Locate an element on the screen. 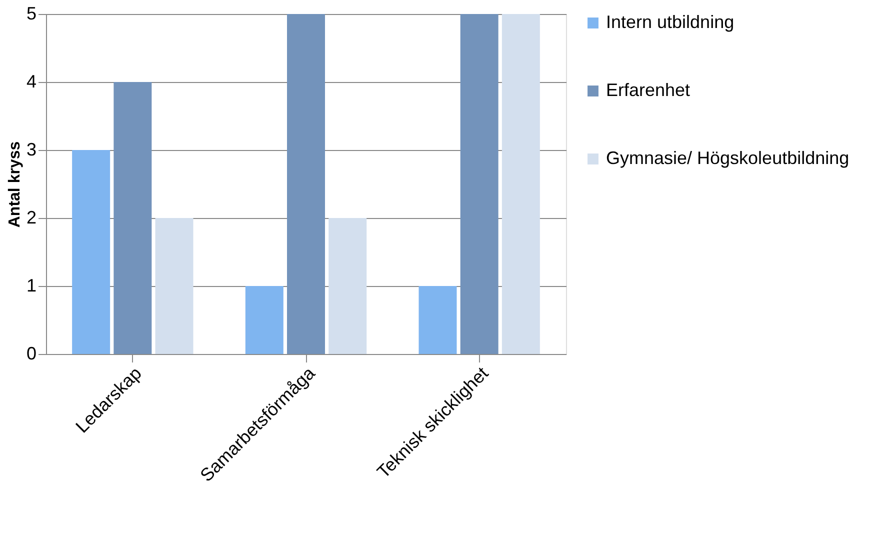 Image resolution: width=890 pixels, height=535 pixels. y-axis-title: Antal kryss is located at coordinates (15, 184).